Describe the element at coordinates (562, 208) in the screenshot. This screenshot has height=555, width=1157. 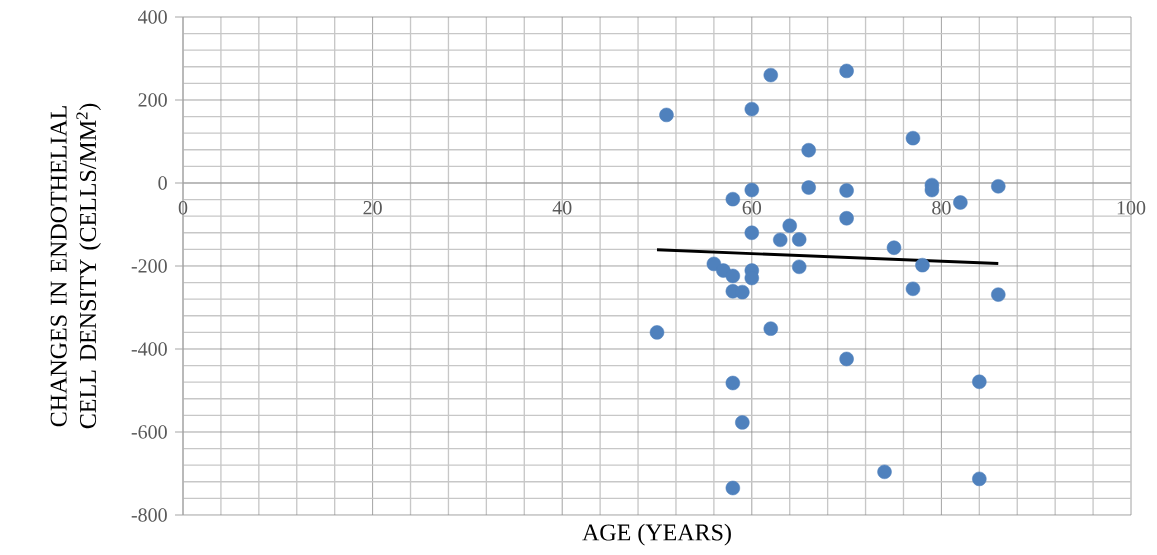
I see `x-tick-label: 40` at that location.